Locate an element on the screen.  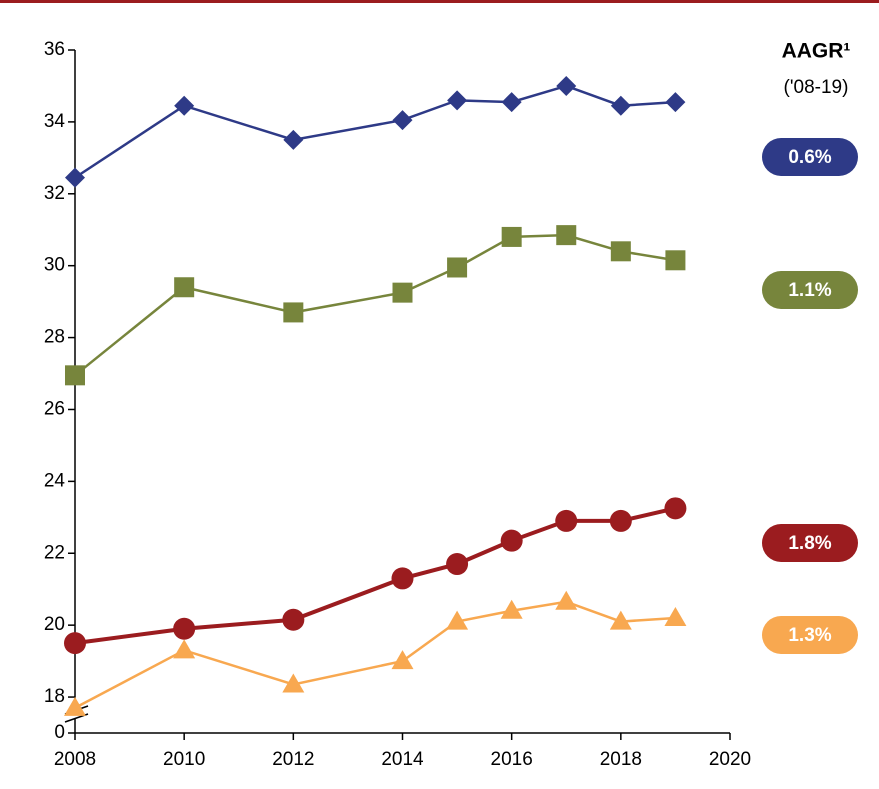
y-tick-label: 18 is located at coordinates (54, 696).